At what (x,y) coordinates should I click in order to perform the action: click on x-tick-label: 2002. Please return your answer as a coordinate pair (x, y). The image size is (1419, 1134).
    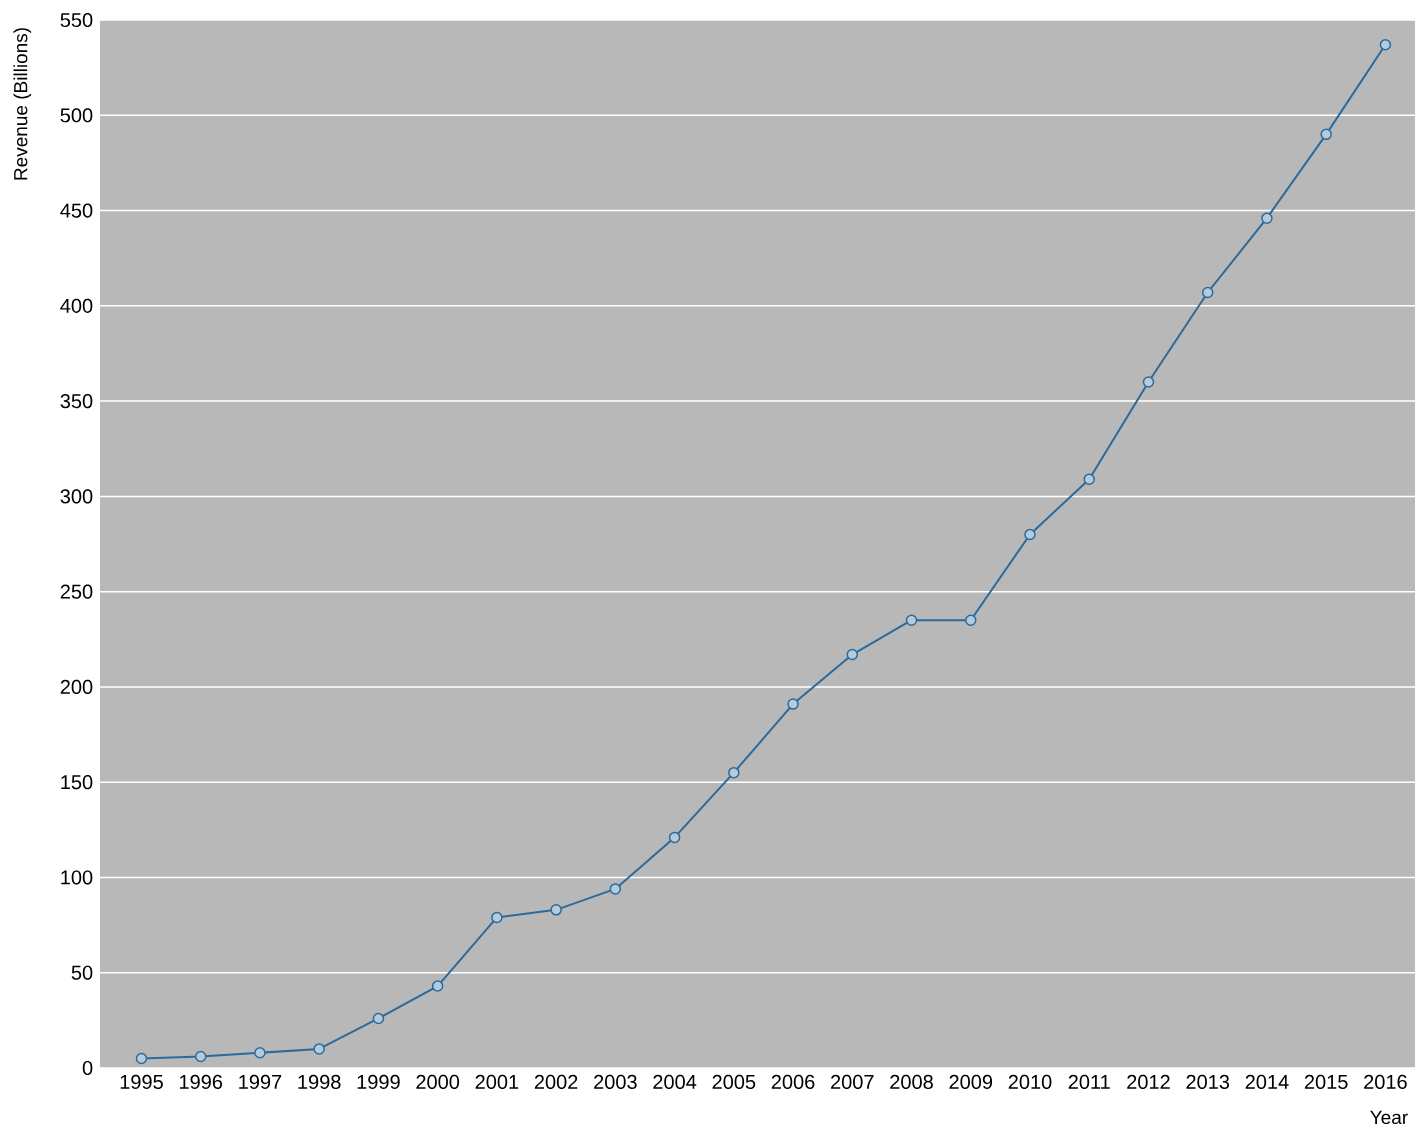
    Looking at the image, I should click on (556, 1081).